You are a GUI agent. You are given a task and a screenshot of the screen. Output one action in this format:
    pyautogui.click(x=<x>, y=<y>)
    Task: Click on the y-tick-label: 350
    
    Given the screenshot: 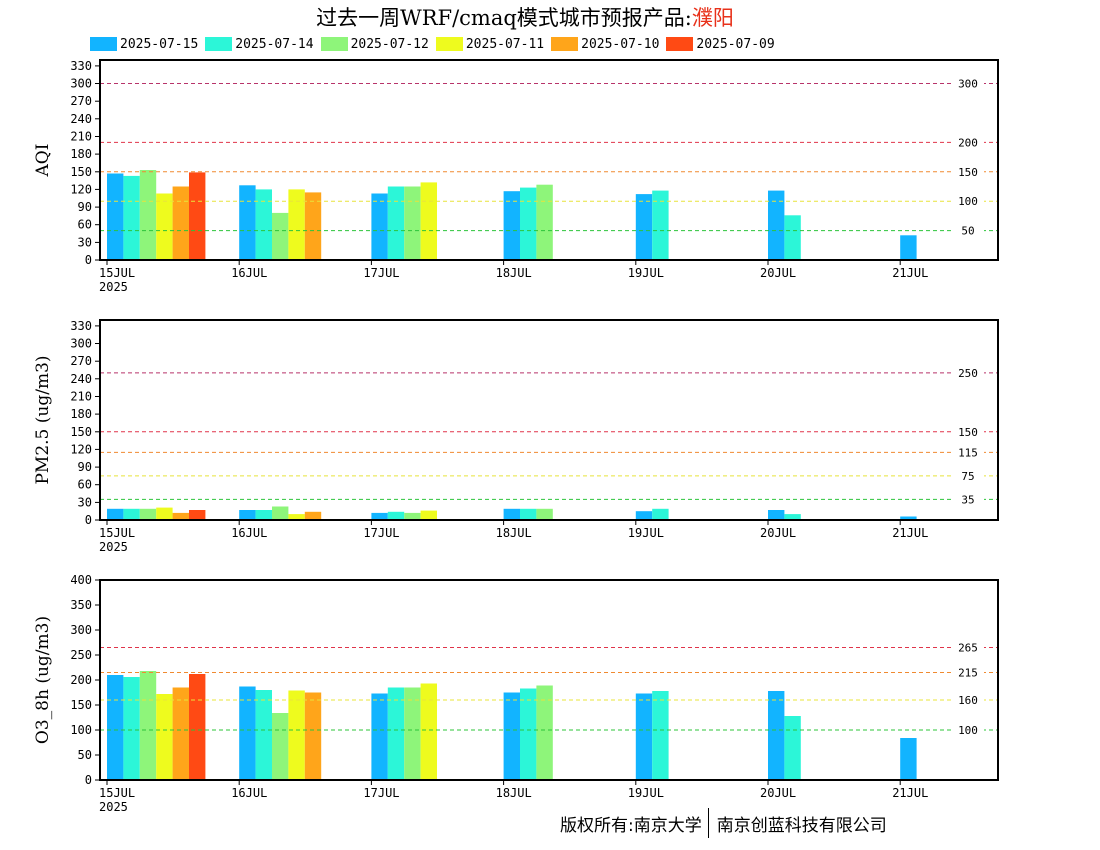 What is the action you would take?
    pyautogui.click(x=81, y=605)
    